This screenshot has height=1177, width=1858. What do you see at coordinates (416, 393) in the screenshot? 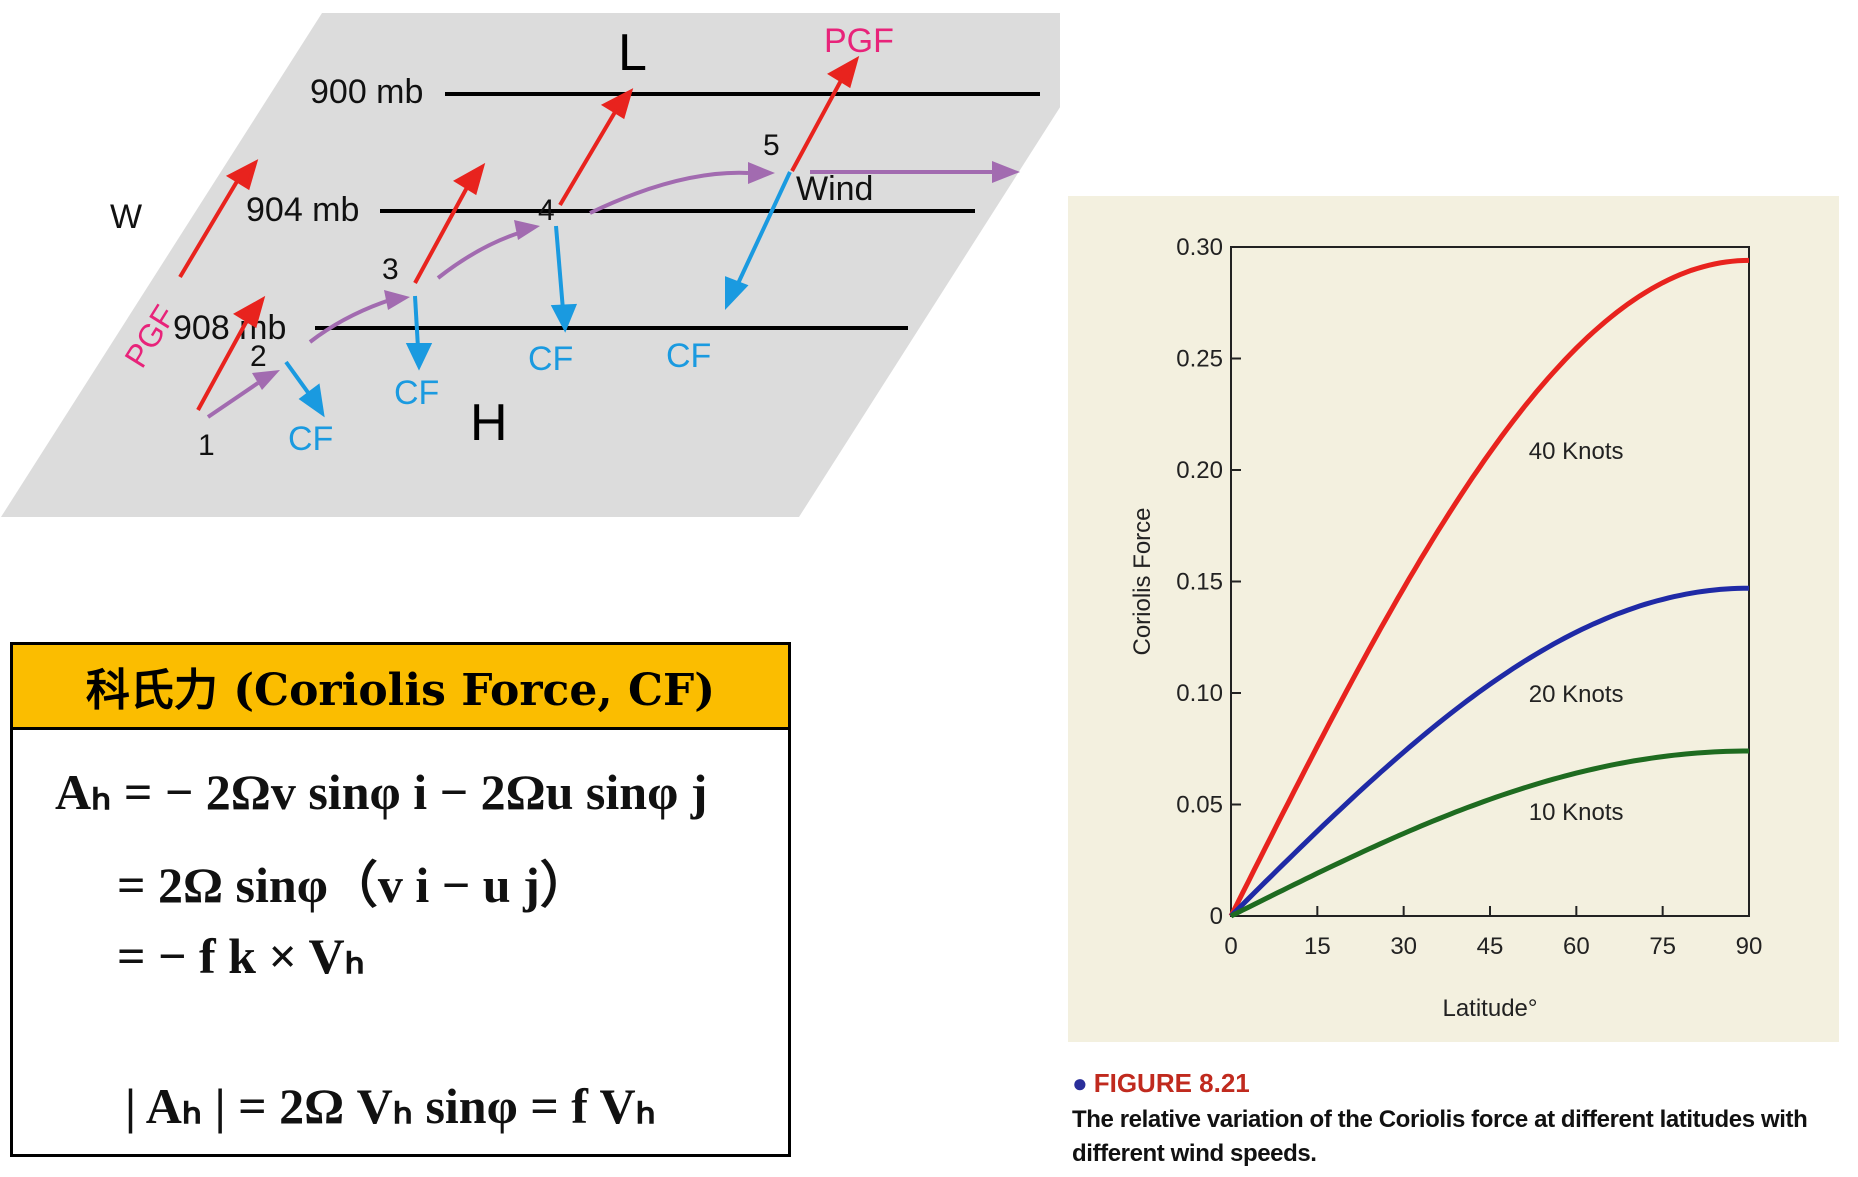
I see `cf-label-3: CF` at bounding box center [416, 393].